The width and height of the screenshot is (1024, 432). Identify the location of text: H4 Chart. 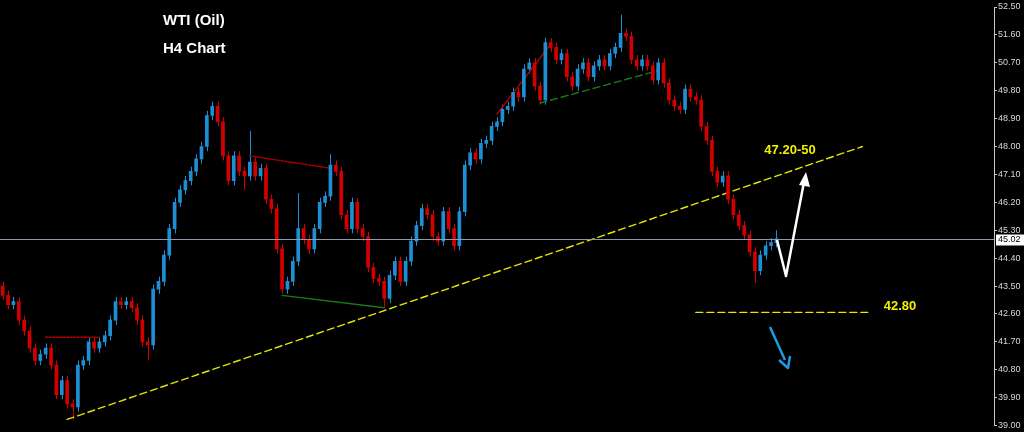
(194, 47).